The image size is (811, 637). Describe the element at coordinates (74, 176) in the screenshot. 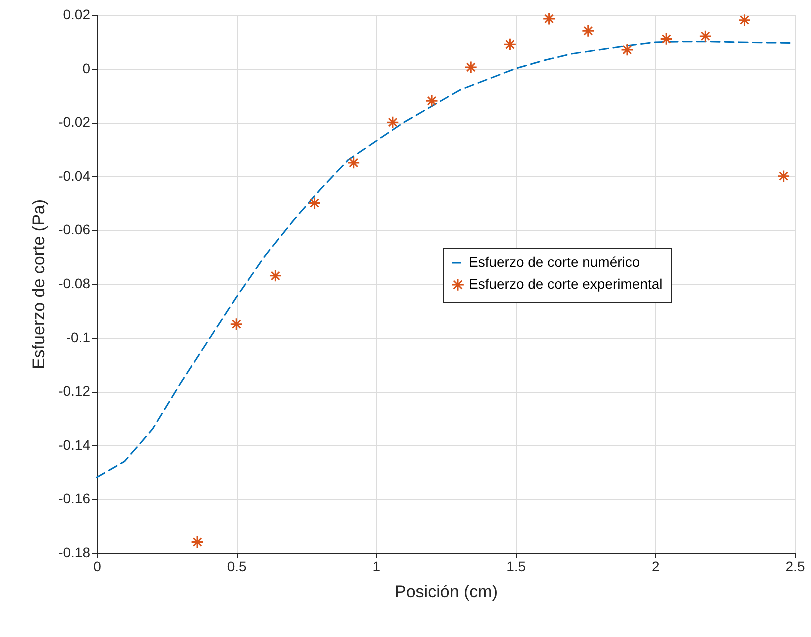

I see `y-tick-label: -0.04` at that location.